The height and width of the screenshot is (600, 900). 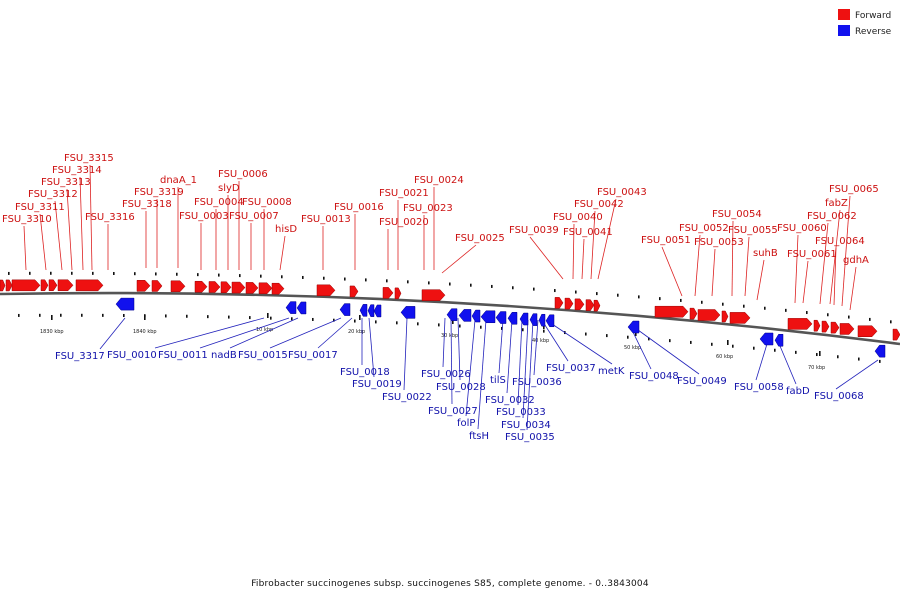 I want to click on gene-label-fsu-3314: FSU_3314, so click(x=77, y=170).